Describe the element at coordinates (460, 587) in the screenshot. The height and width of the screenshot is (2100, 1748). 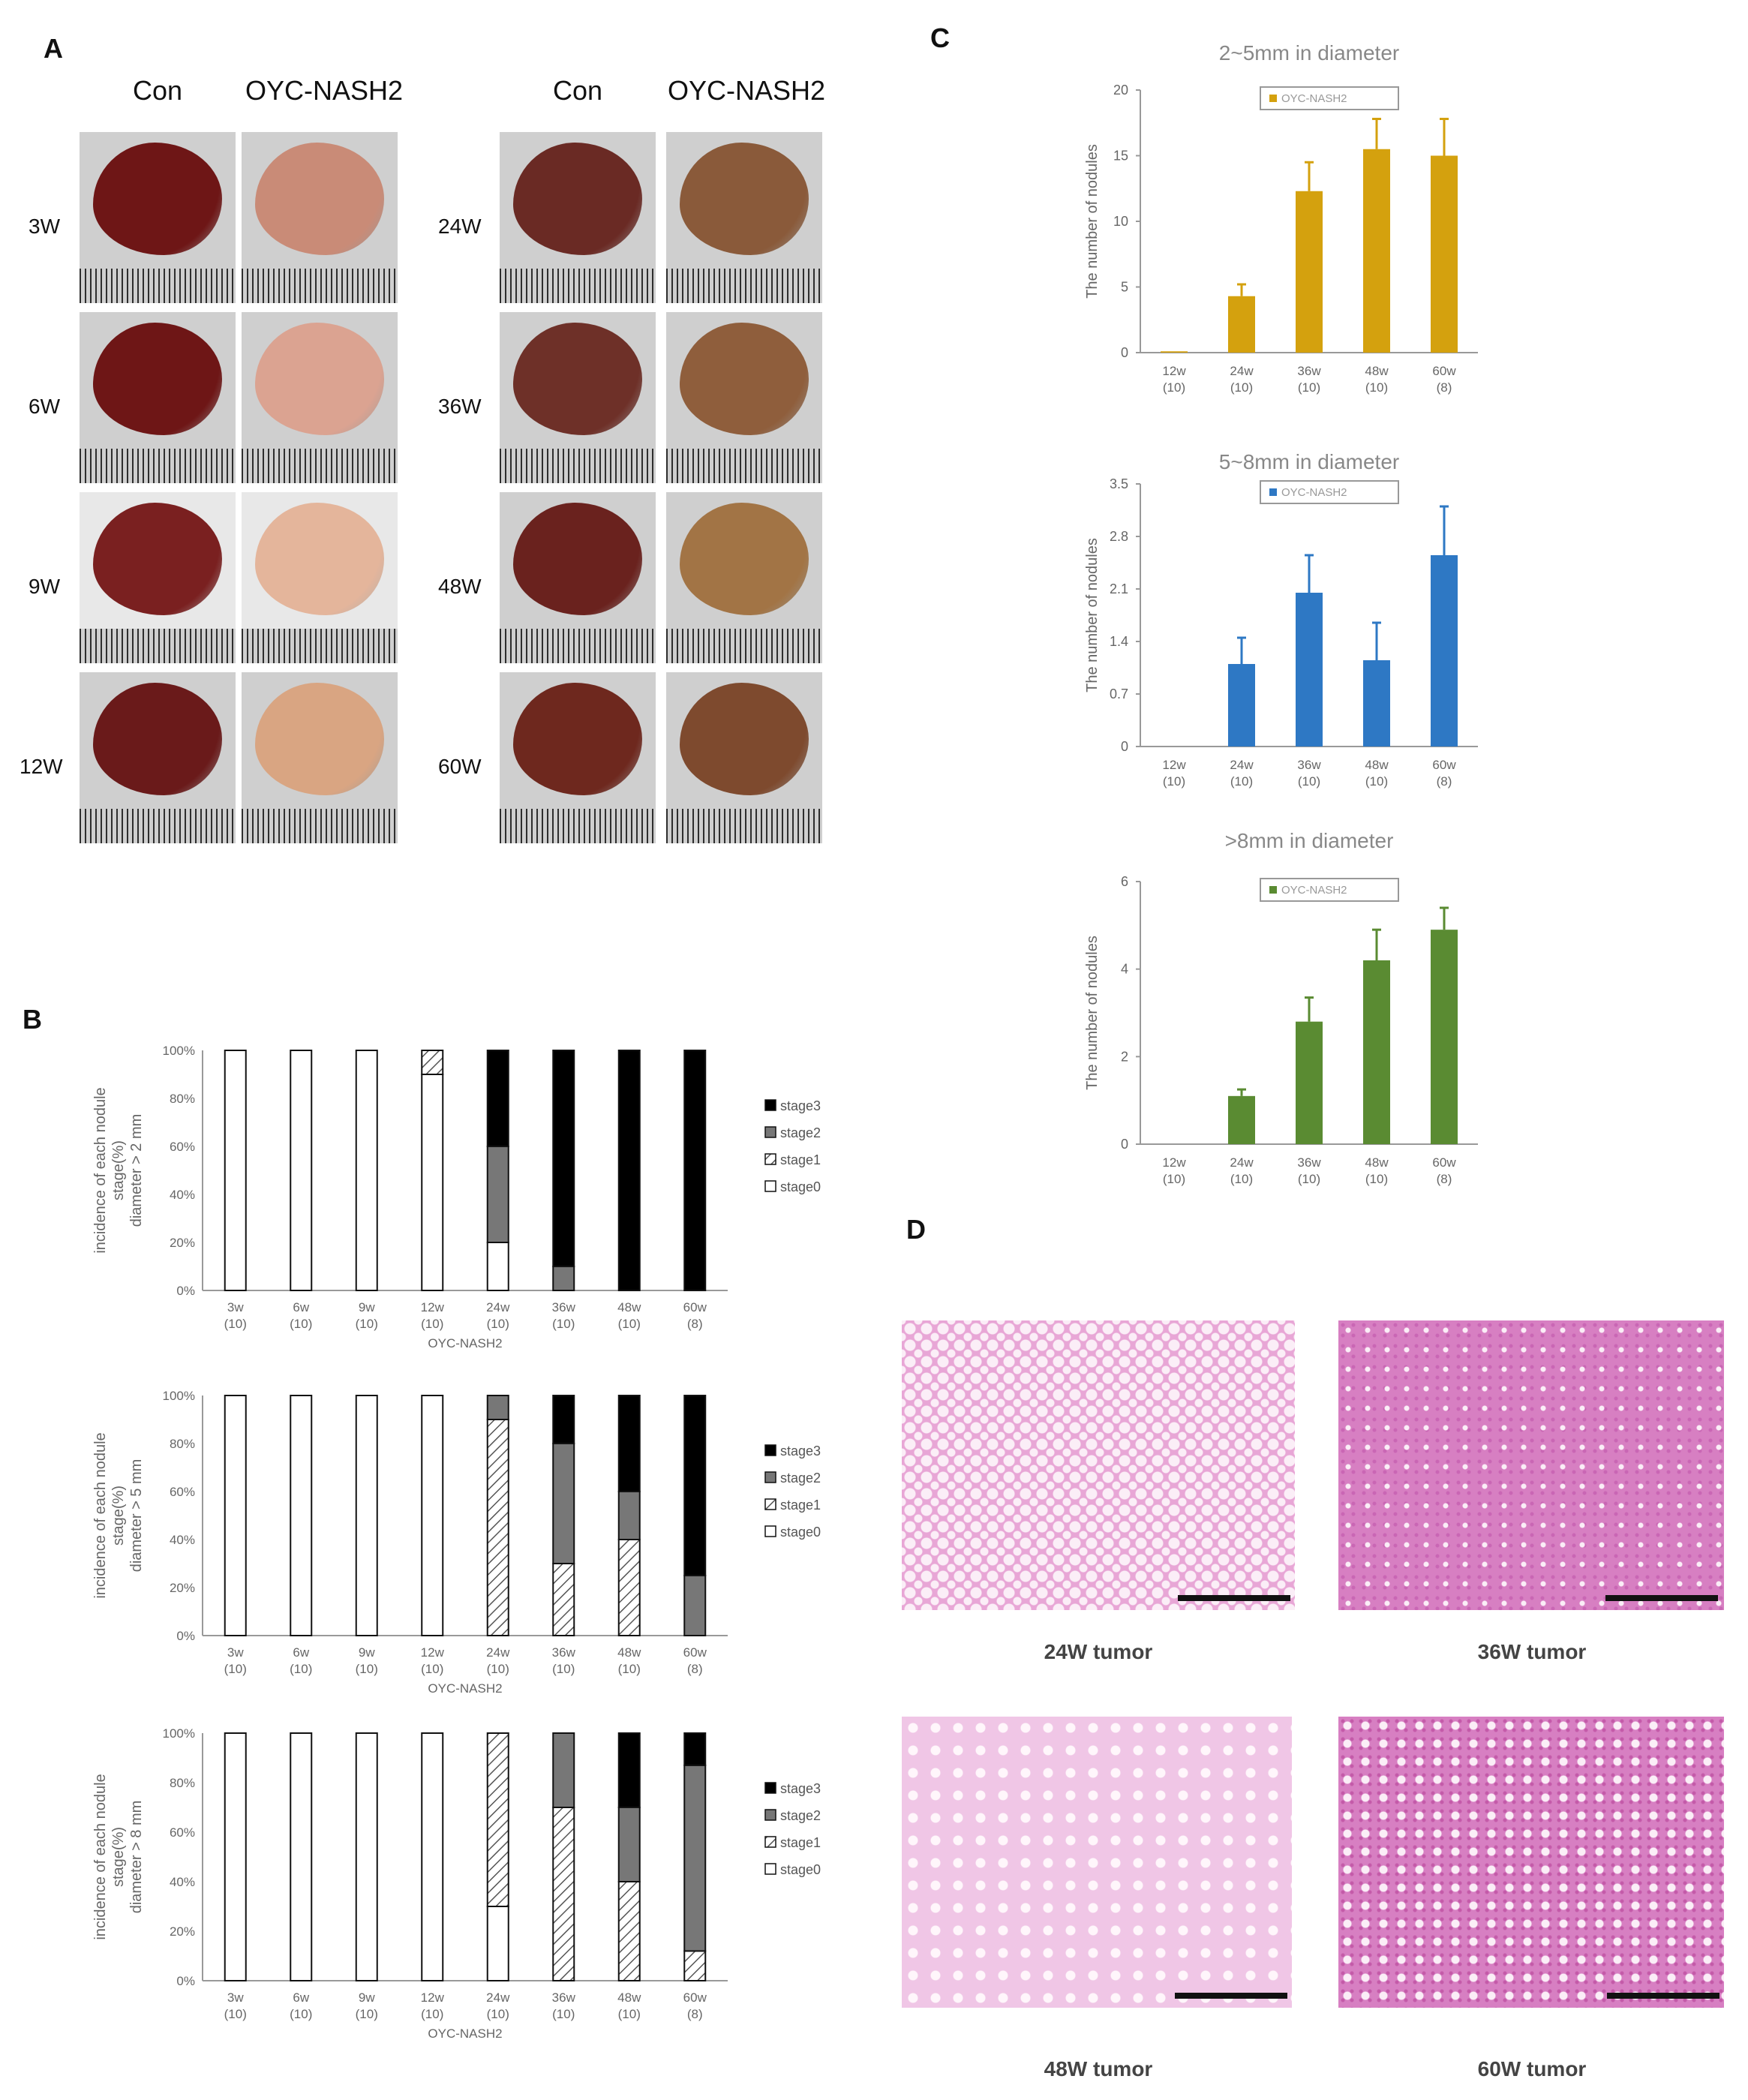
I see `row-label-48w: 48W` at that location.